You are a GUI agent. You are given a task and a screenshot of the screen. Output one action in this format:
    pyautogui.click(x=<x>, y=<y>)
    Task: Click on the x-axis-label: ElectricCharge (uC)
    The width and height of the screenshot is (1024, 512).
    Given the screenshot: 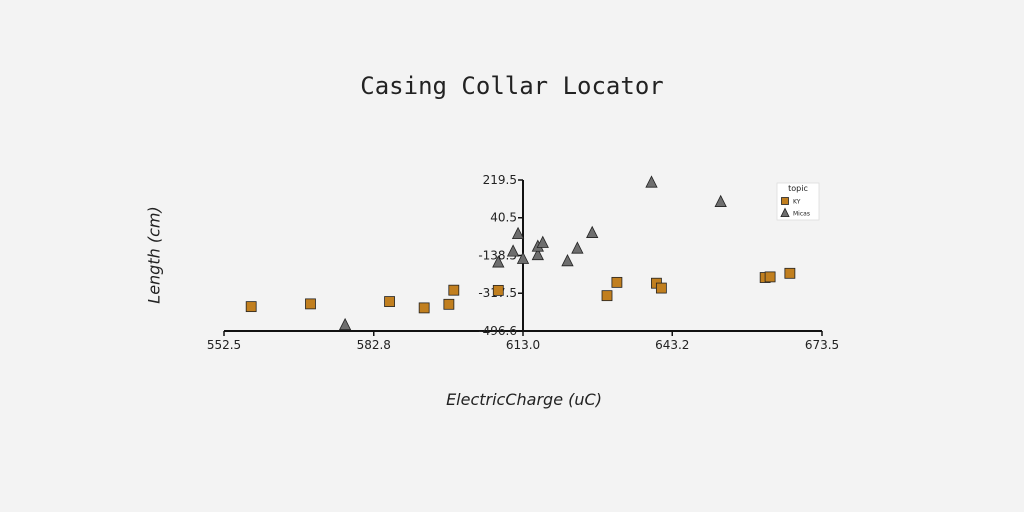 What is the action you would take?
    pyautogui.click(x=524, y=399)
    